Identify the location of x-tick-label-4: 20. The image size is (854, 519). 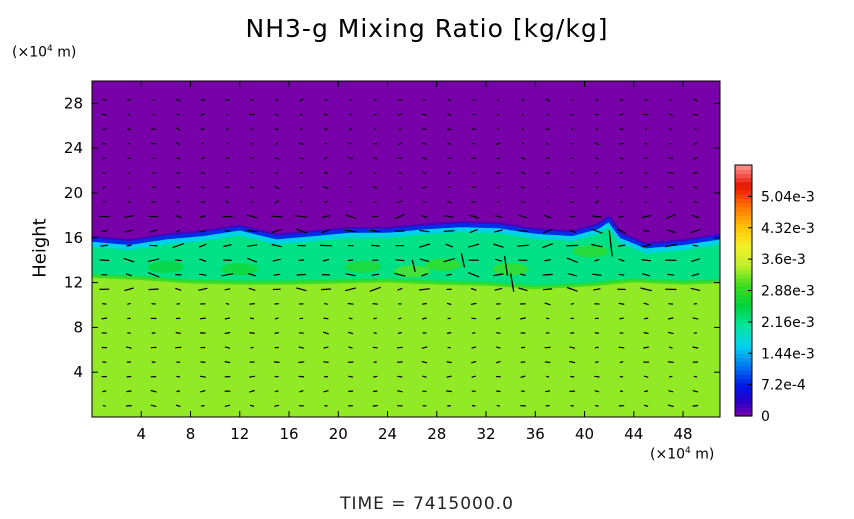
(338, 434).